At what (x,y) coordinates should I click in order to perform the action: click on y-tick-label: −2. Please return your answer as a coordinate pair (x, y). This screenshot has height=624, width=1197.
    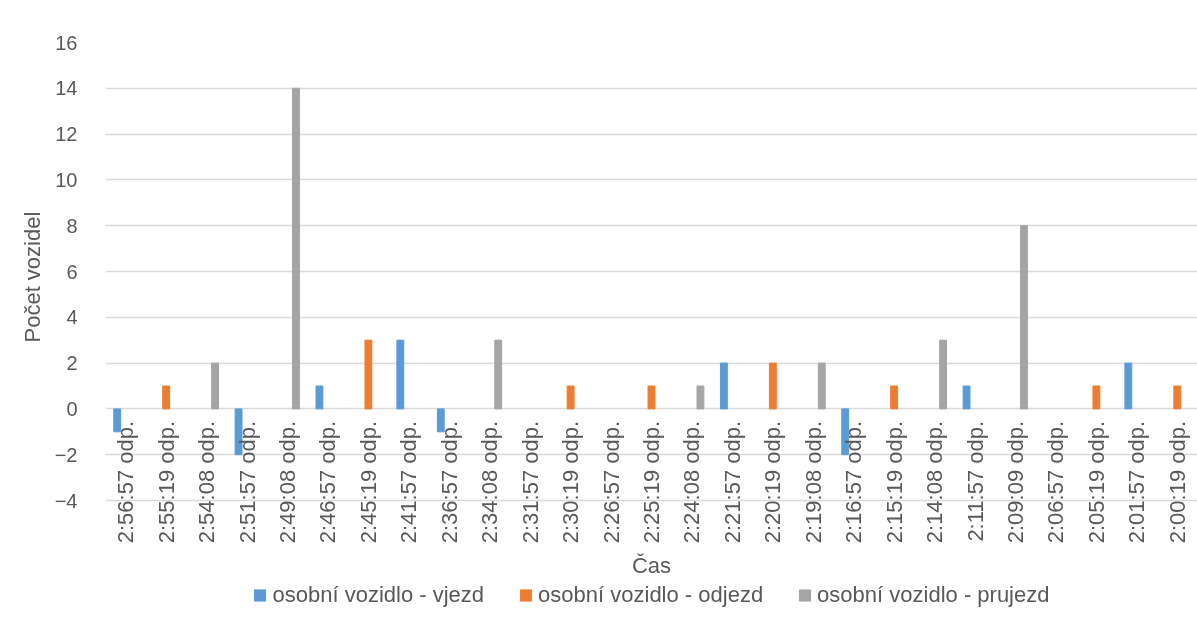
    Looking at the image, I should click on (66, 454).